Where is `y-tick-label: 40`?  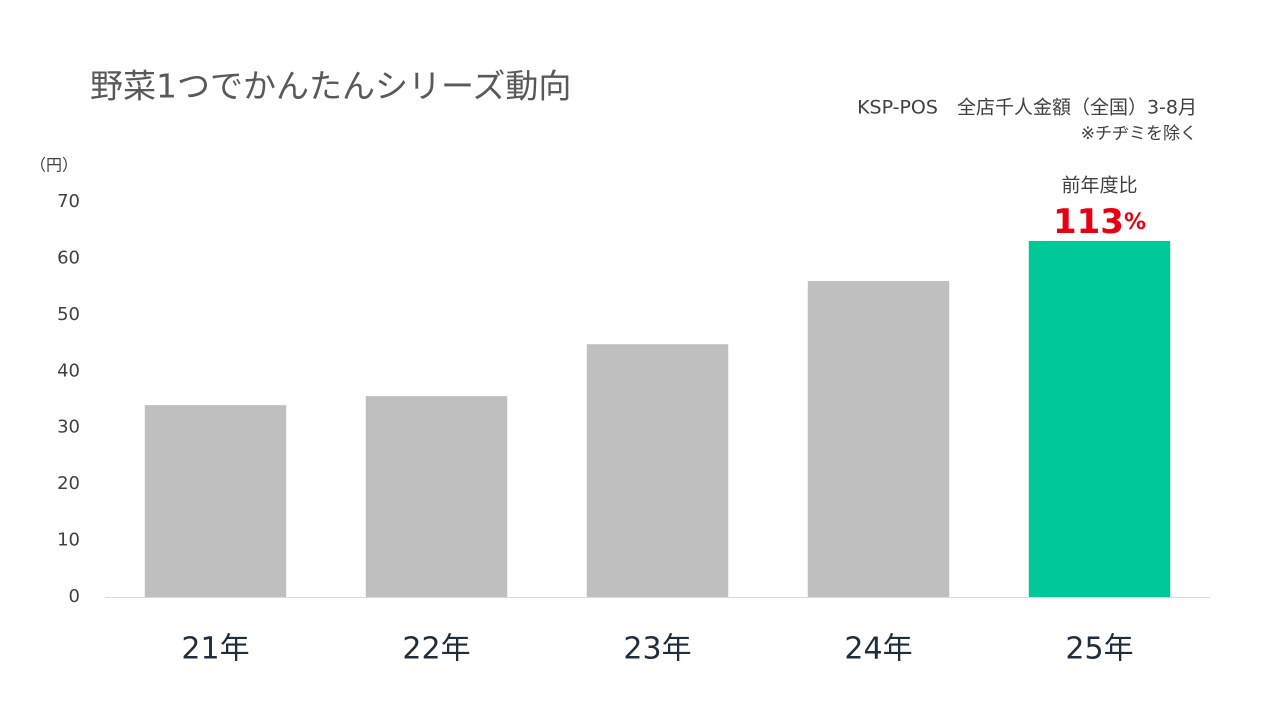 y-tick-label: 40 is located at coordinates (68, 370).